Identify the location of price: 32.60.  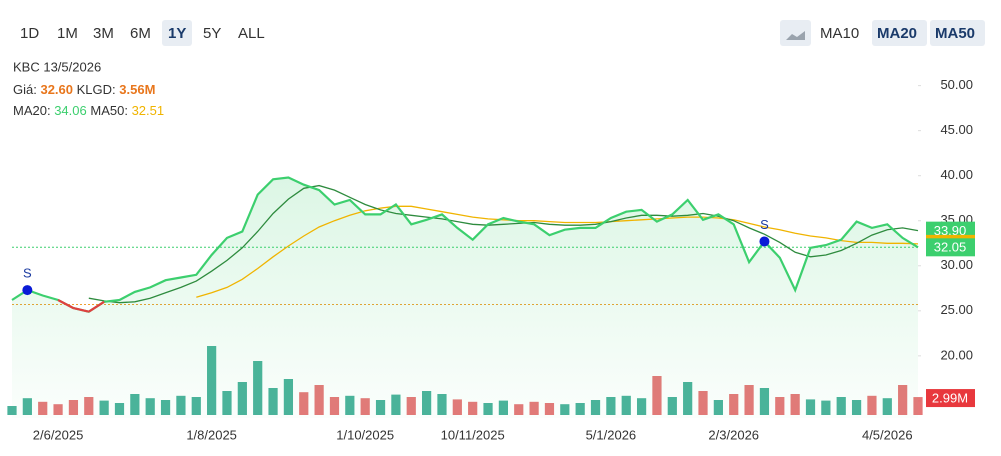
(56, 89).